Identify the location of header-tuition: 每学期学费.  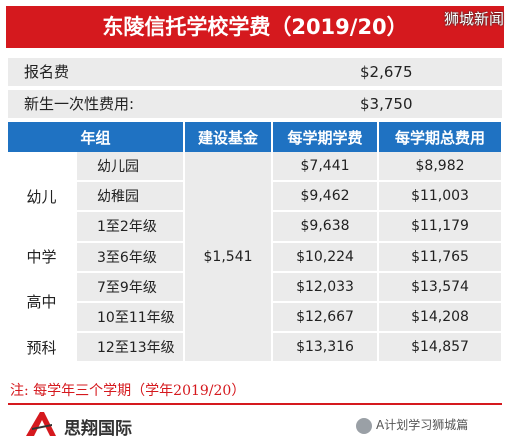
(326, 137).